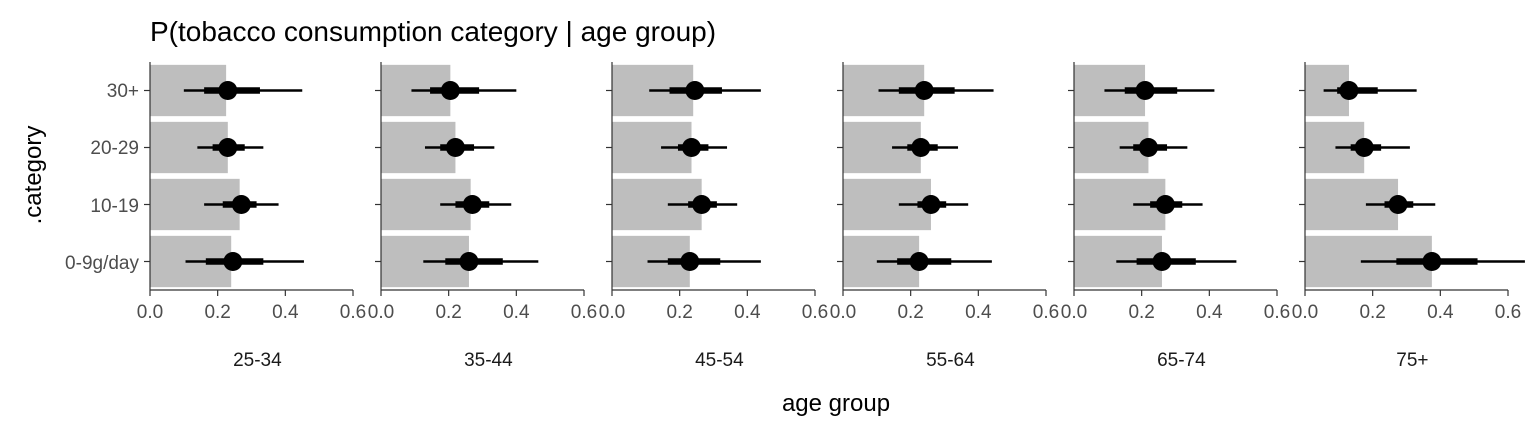 This screenshot has width=1536, height=432. I want to click on facet-panel: 0.0 0.2 0.4 0.6 25-34, so click(251, 216).